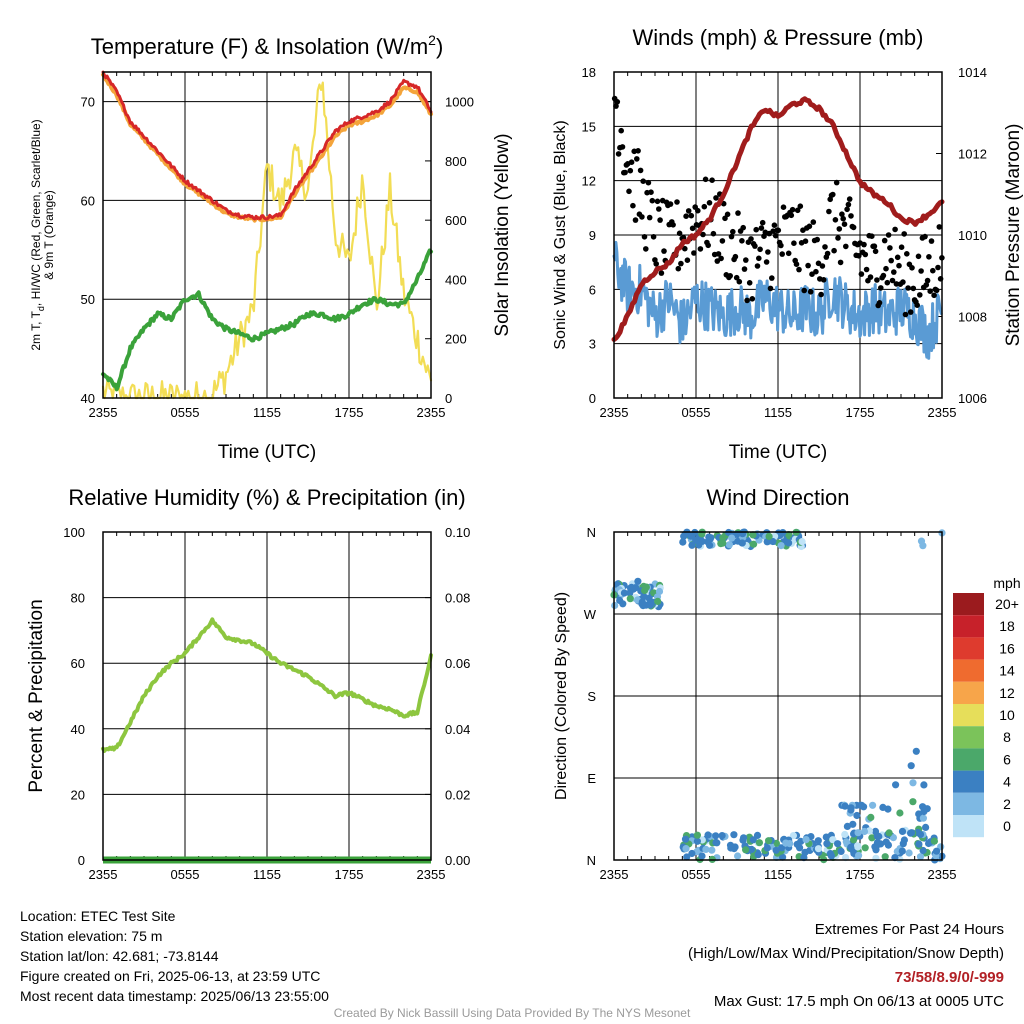 The image size is (1024, 1024). Describe the element at coordinates (267, 452) in the screenshot. I see `x-axis-label: Time (UTC)` at that location.